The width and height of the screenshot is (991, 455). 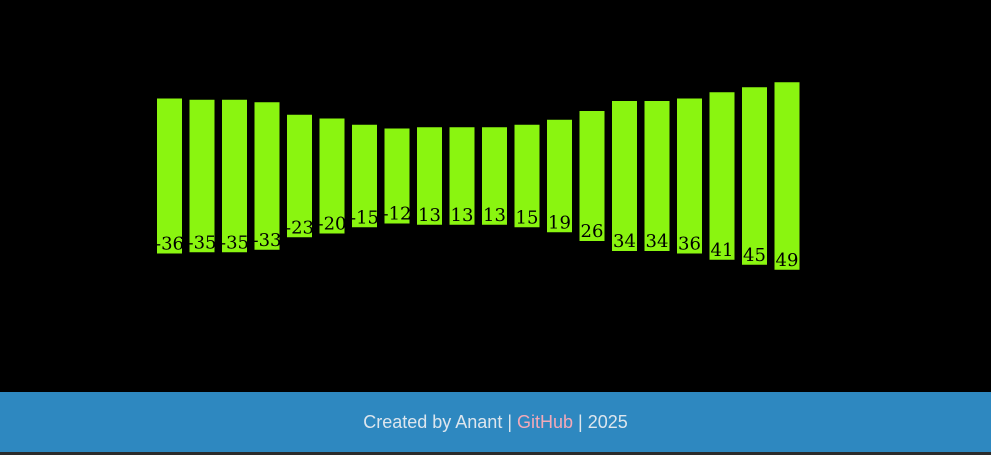 I want to click on bar-value-label: -15, so click(x=364, y=217).